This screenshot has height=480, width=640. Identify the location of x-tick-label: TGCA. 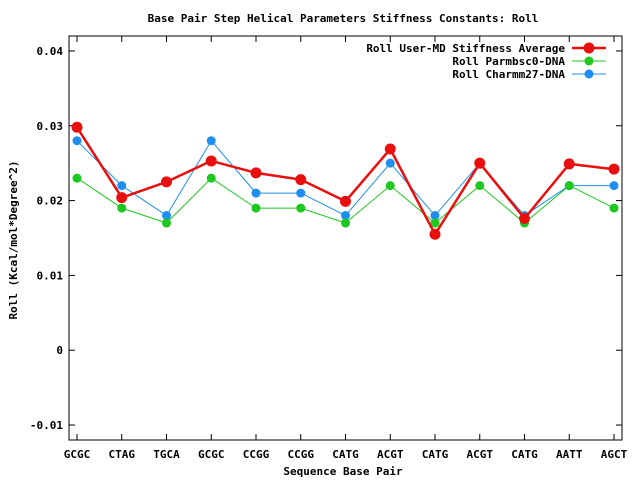
(166, 454).